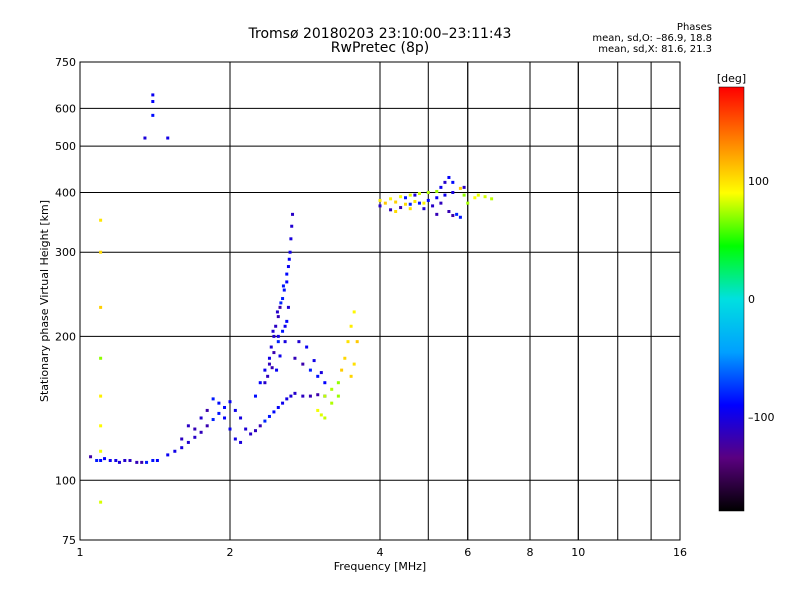 This screenshot has width=800, height=600. Describe the element at coordinates (694, 27) in the screenshot. I see `phases-header: Phases` at that location.